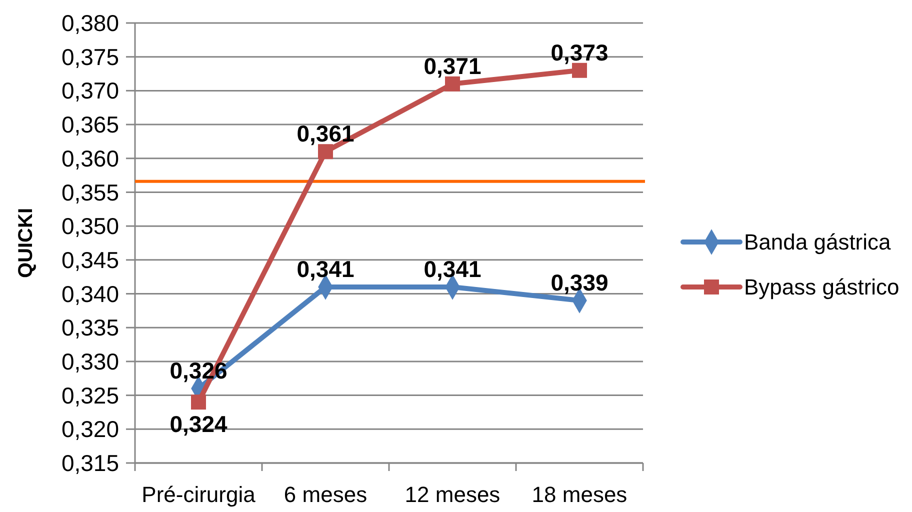 Image resolution: width=912 pixels, height=512 pixels. I want to click on data-label: 0,373, so click(579, 52).